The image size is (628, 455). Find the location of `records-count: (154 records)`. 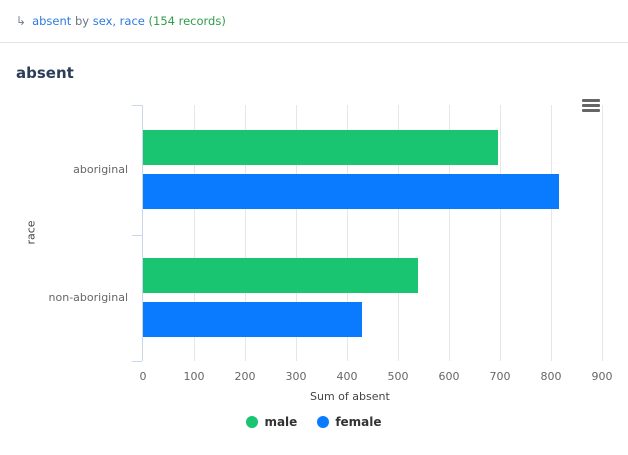

records-count: (154 records) is located at coordinates (187, 21).